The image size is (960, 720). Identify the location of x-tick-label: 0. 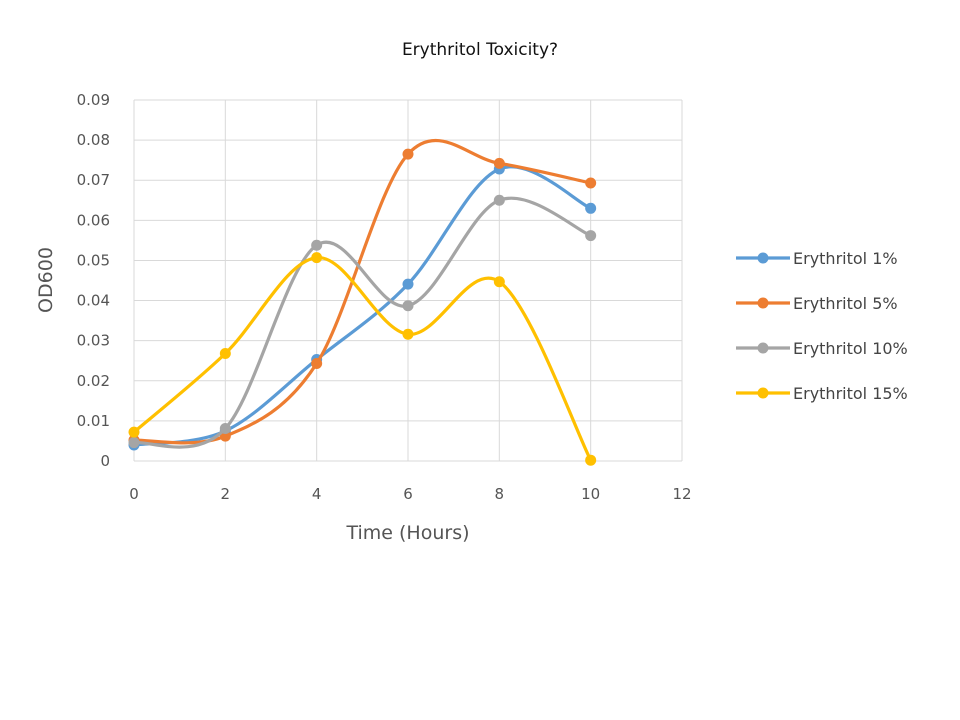
(134, 494).